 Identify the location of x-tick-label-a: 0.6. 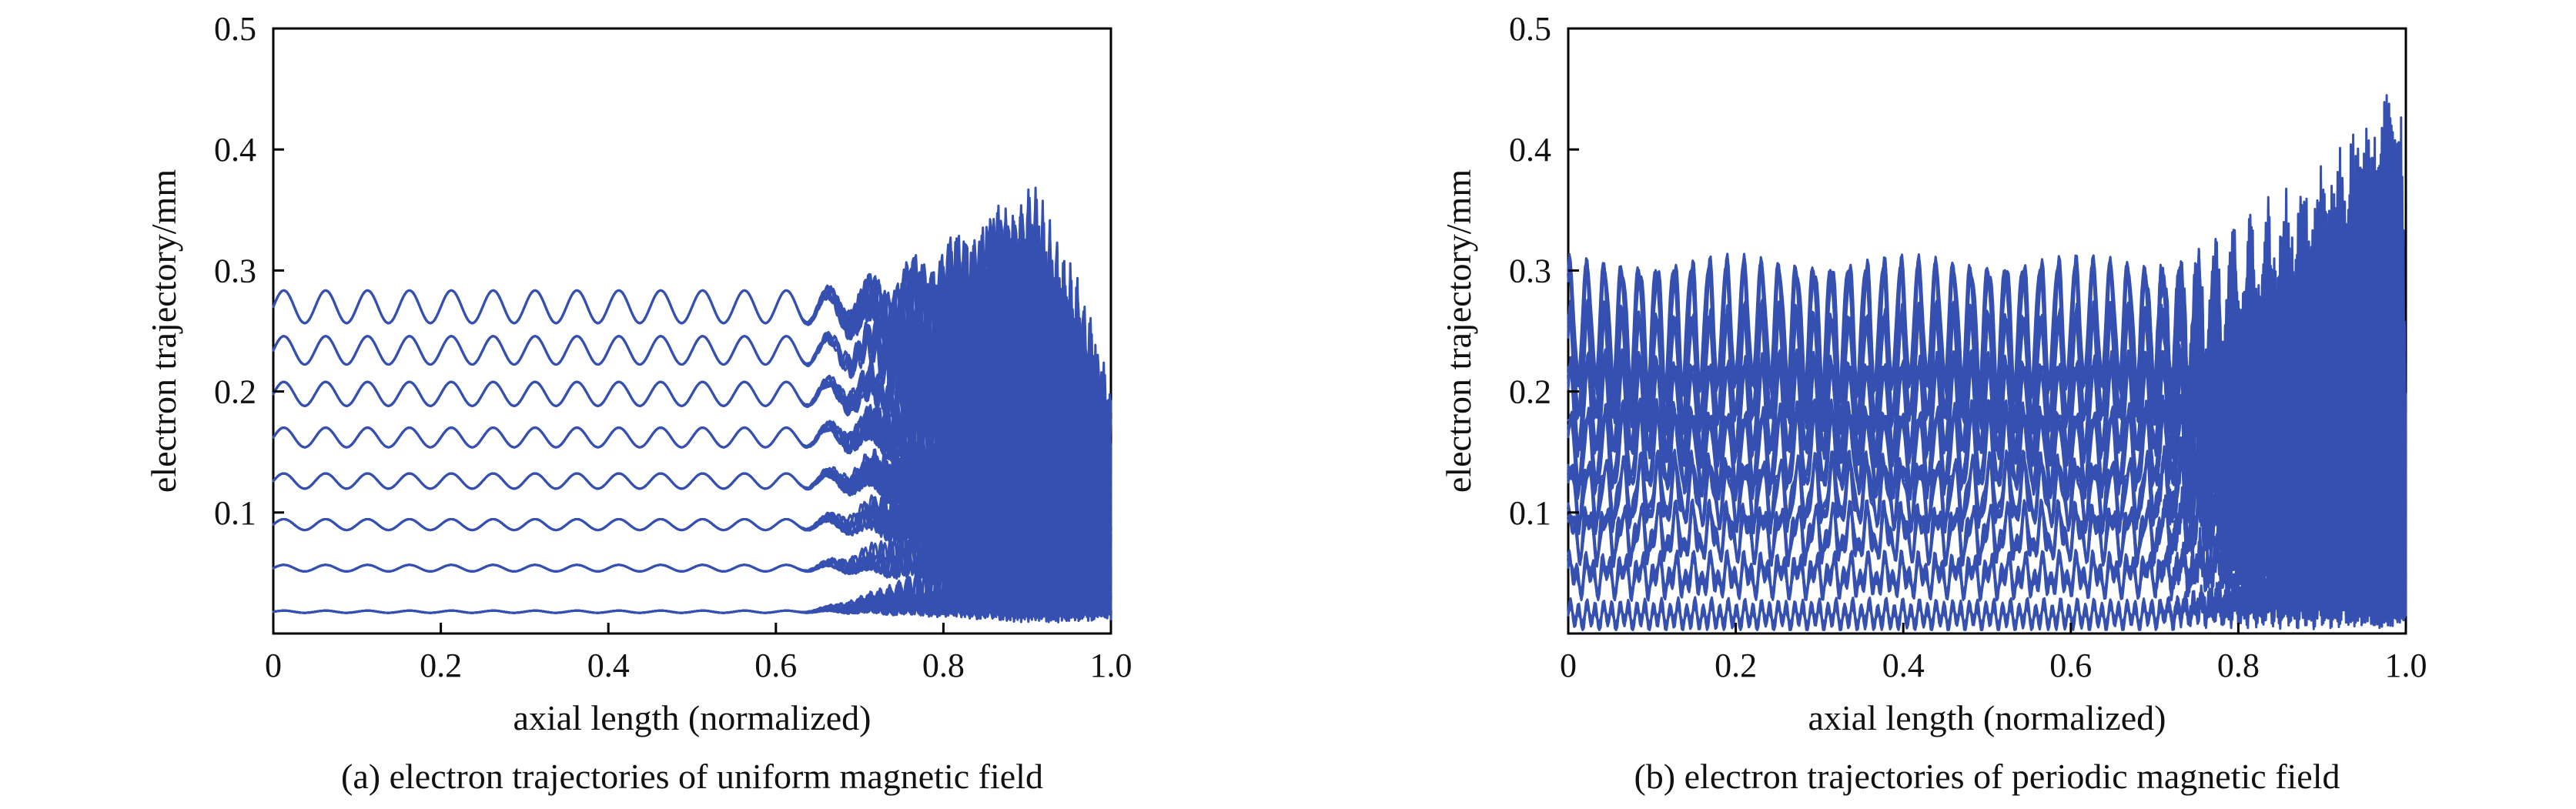
(776, 666).